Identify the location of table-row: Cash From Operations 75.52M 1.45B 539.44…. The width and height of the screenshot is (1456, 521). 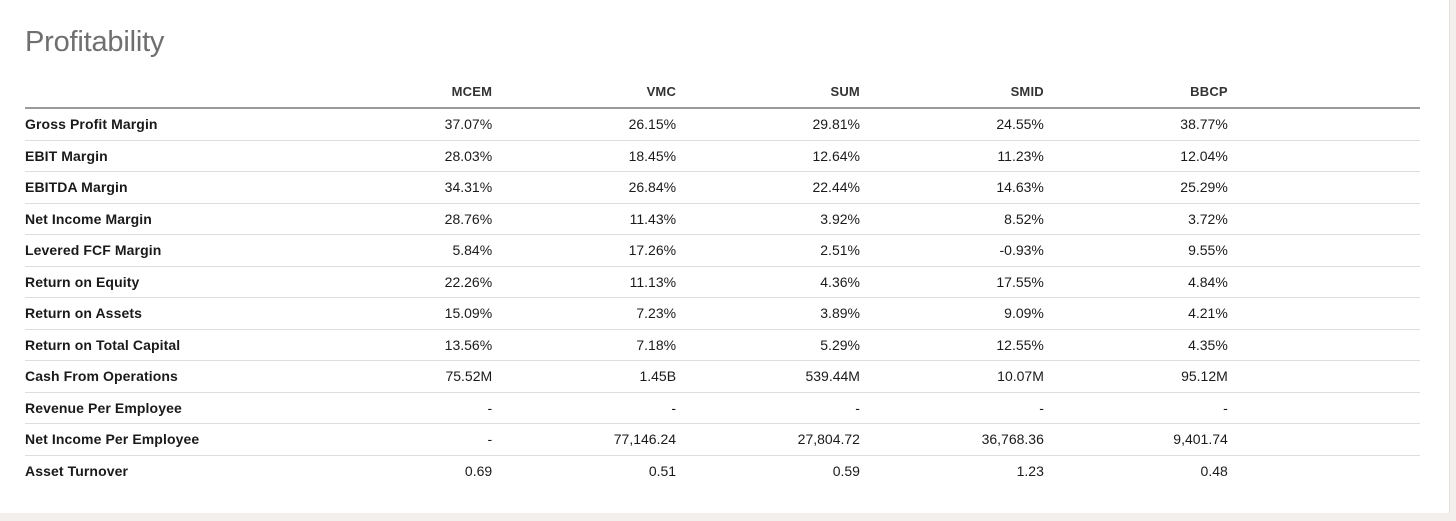
(722, 376).